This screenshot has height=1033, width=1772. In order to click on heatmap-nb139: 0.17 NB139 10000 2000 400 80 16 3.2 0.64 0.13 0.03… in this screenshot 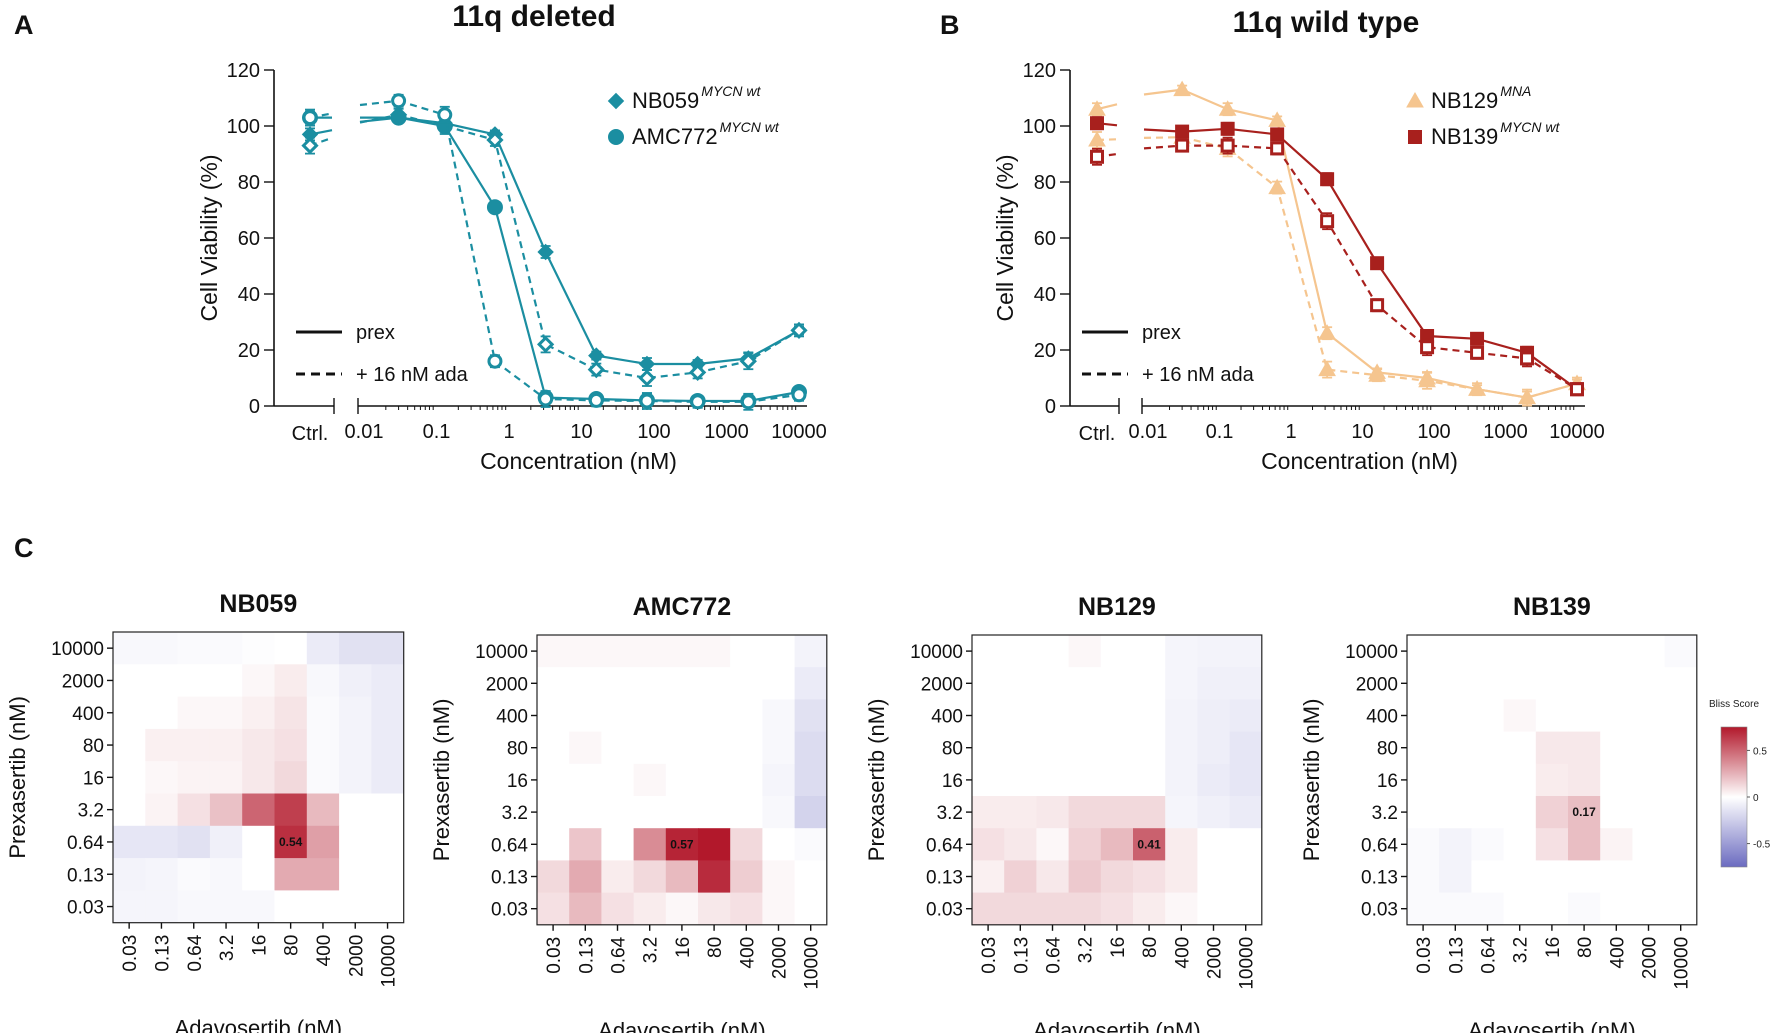, I will do `click(1498, 813)`.